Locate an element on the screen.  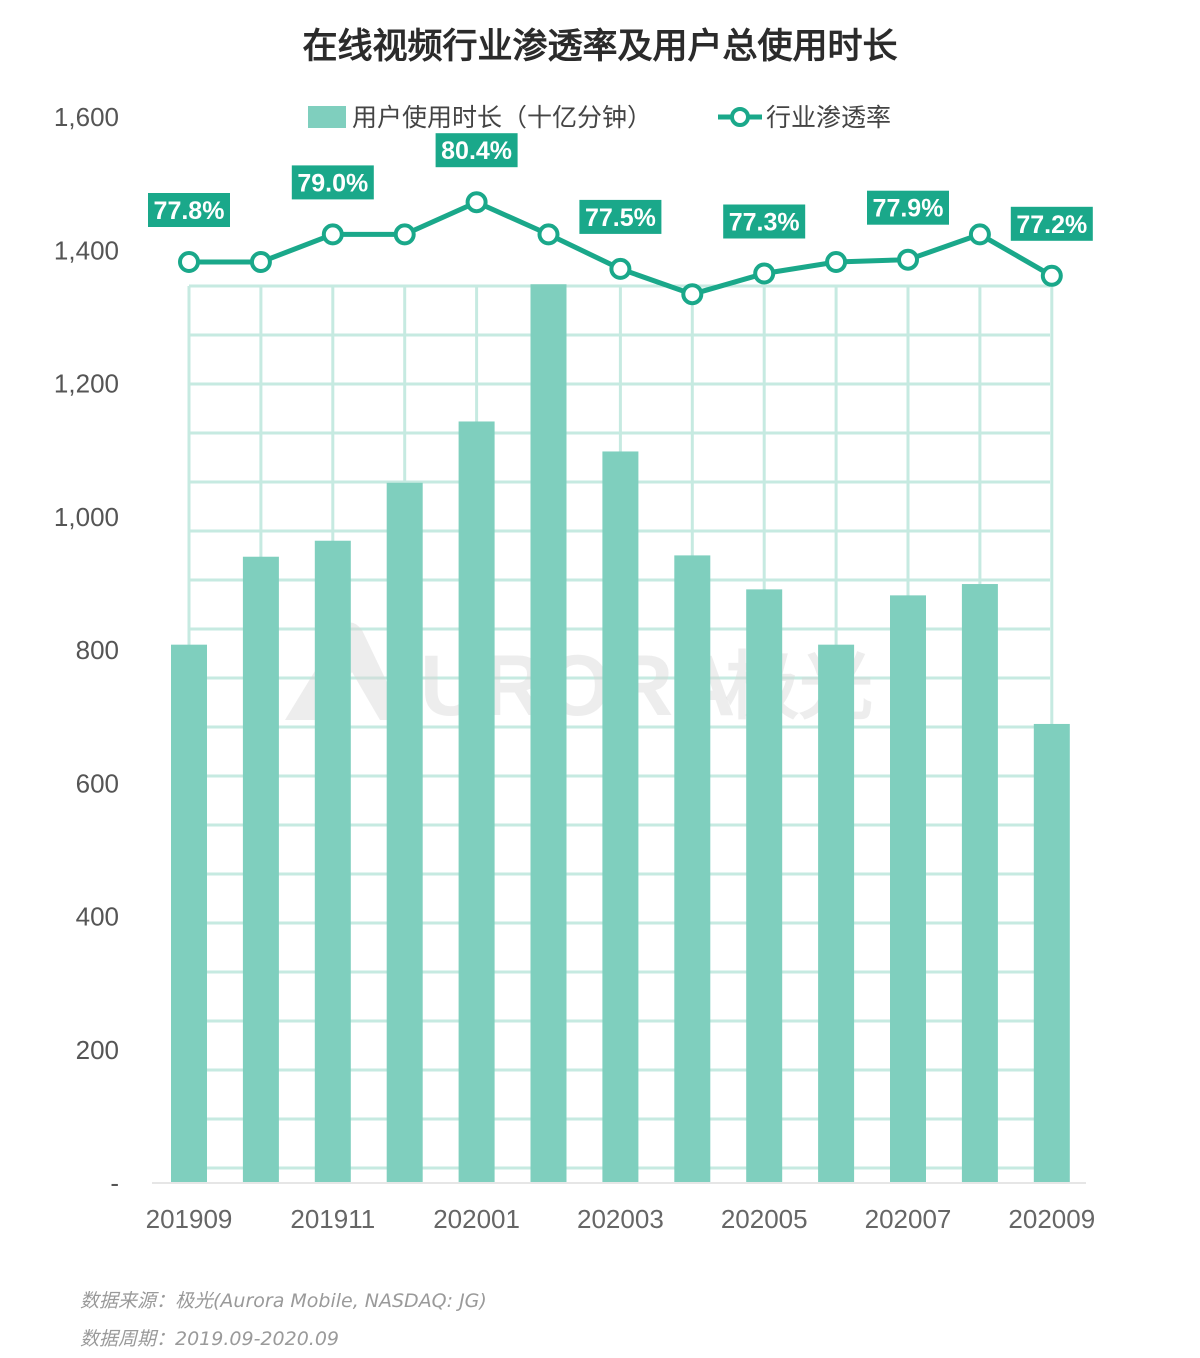
y-tick-label: 1,400 is located at coordinates (86, 250).